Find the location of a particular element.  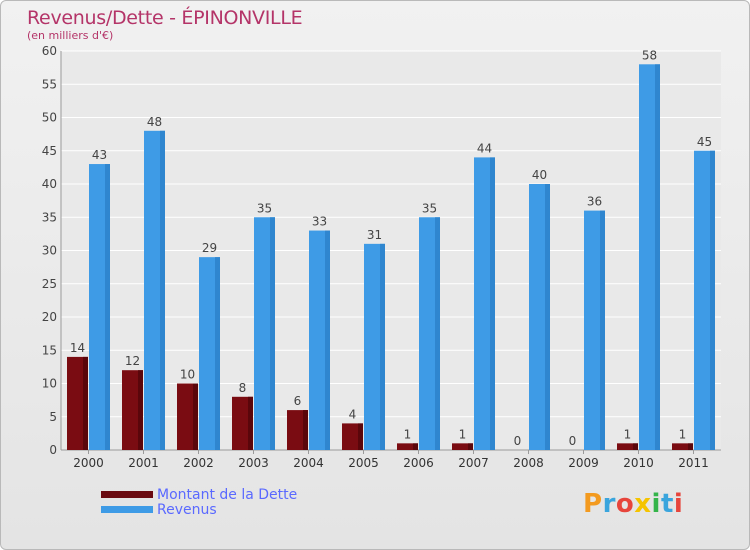

data-label: 45 is located at coordinates (704, 142).